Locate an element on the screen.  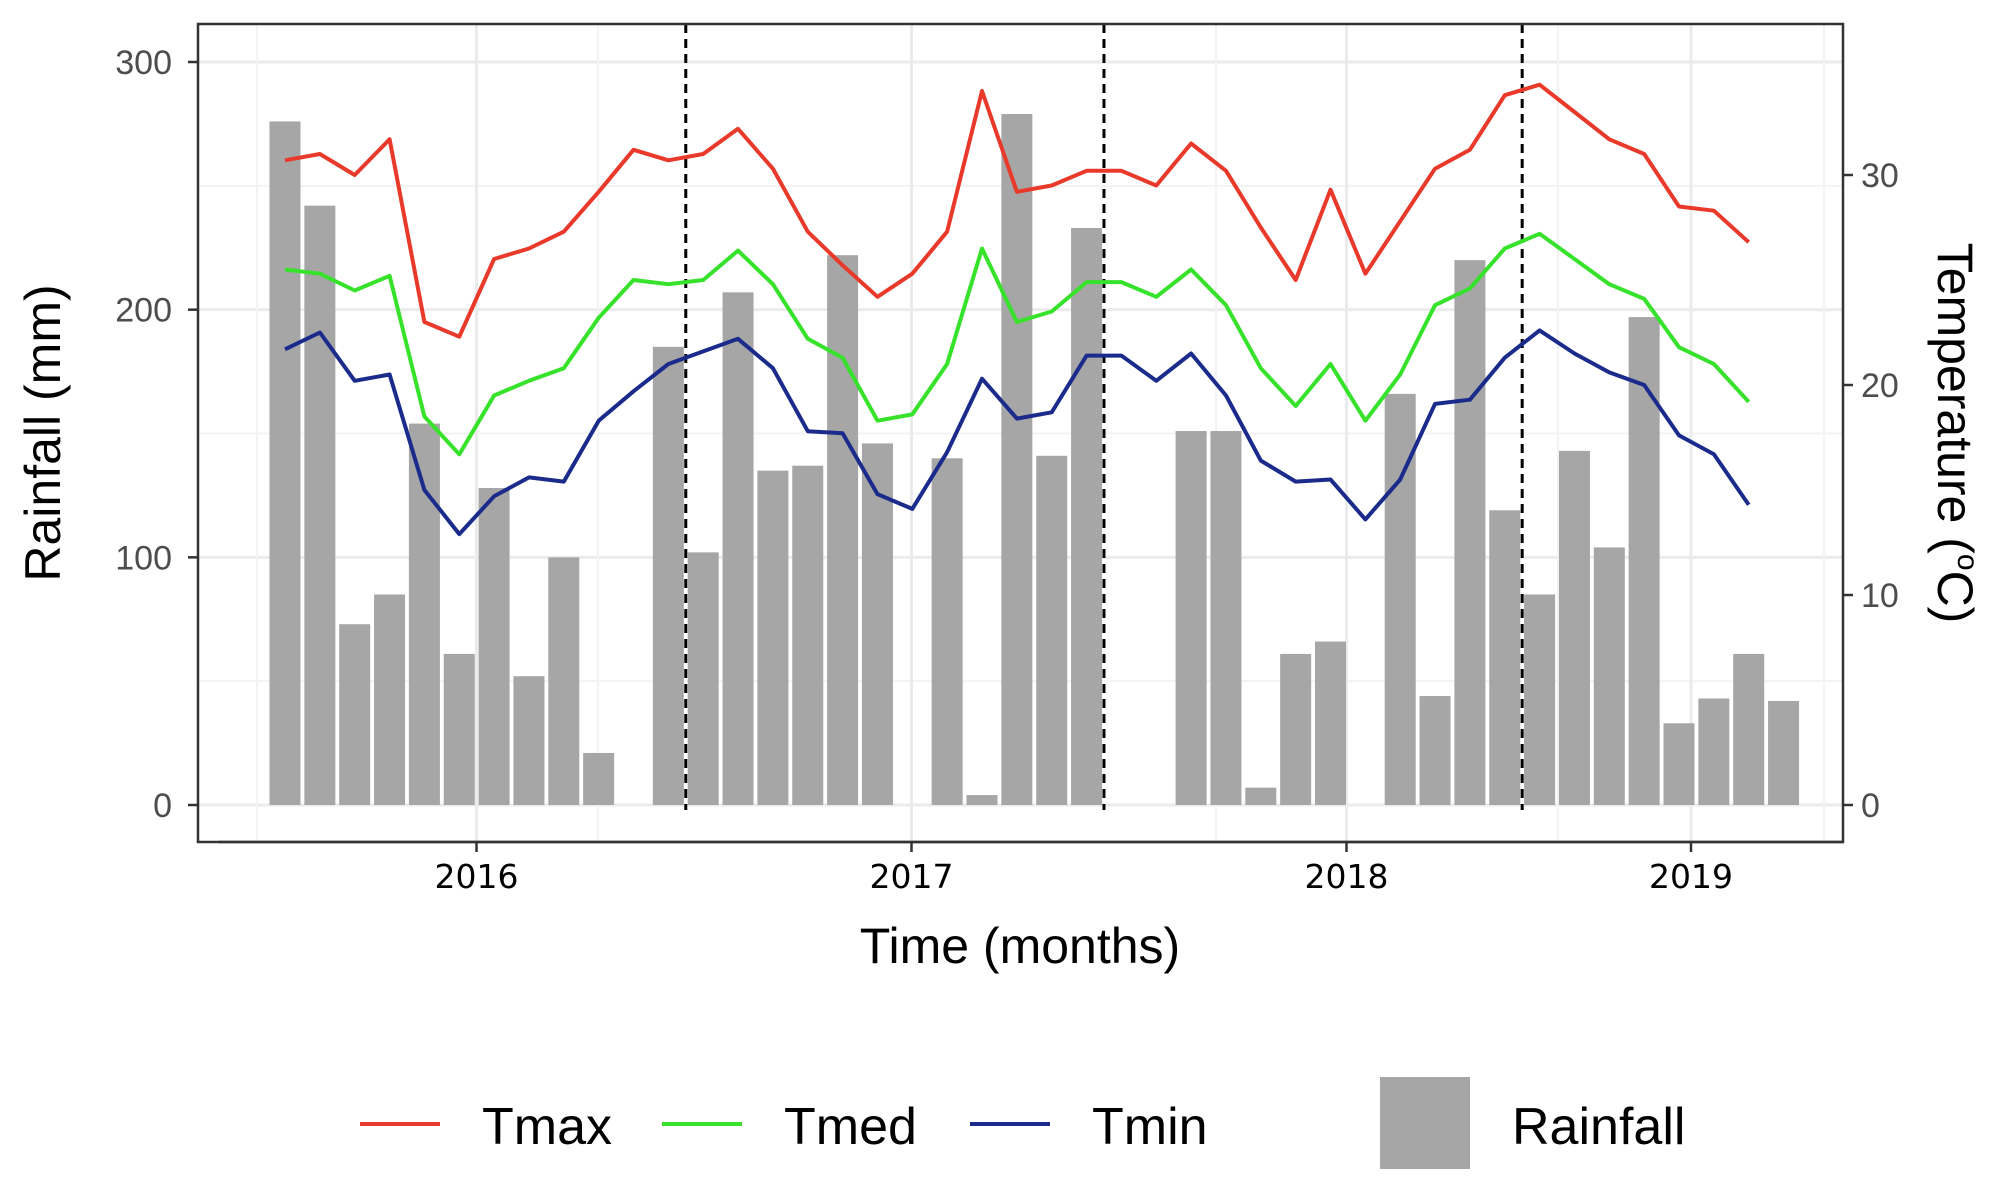
left-tick-label: 0 is located at coordinates (162, 806).